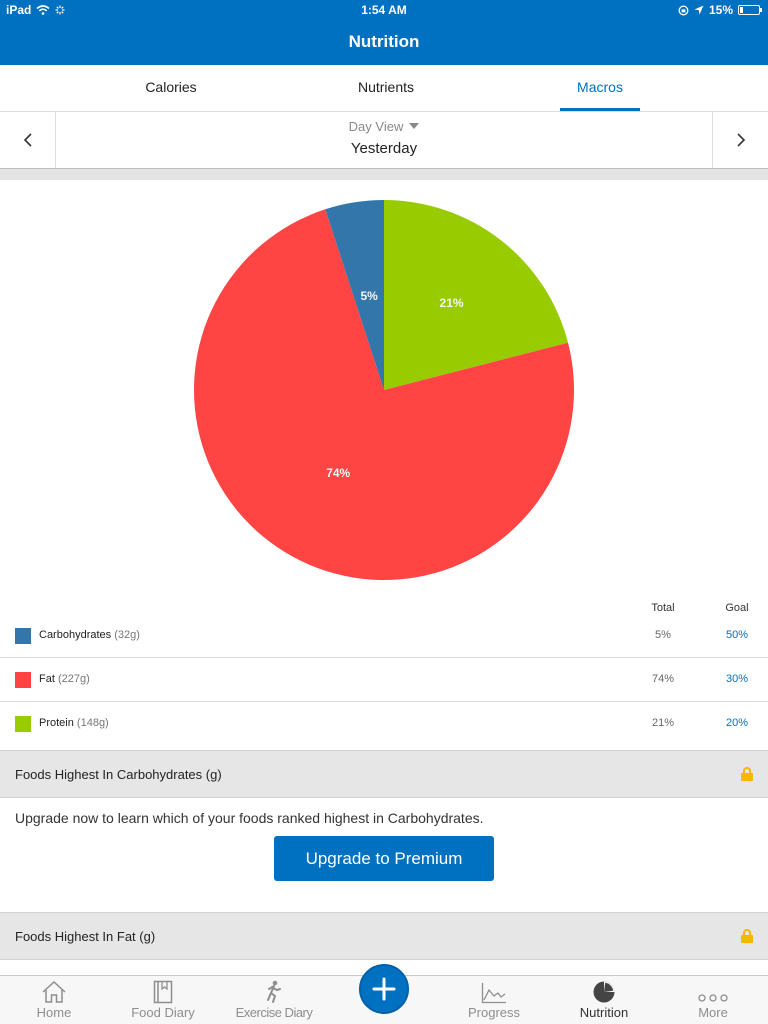  I want to click on tab-bar-home: Home, so click(54, 1000).